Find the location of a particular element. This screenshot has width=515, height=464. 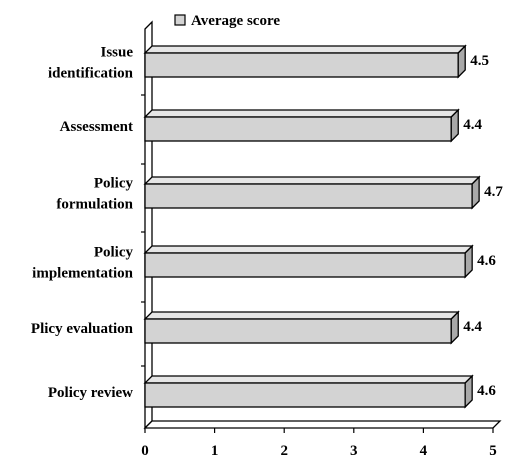

x-axis-floor is located at coordinates (322, 424).